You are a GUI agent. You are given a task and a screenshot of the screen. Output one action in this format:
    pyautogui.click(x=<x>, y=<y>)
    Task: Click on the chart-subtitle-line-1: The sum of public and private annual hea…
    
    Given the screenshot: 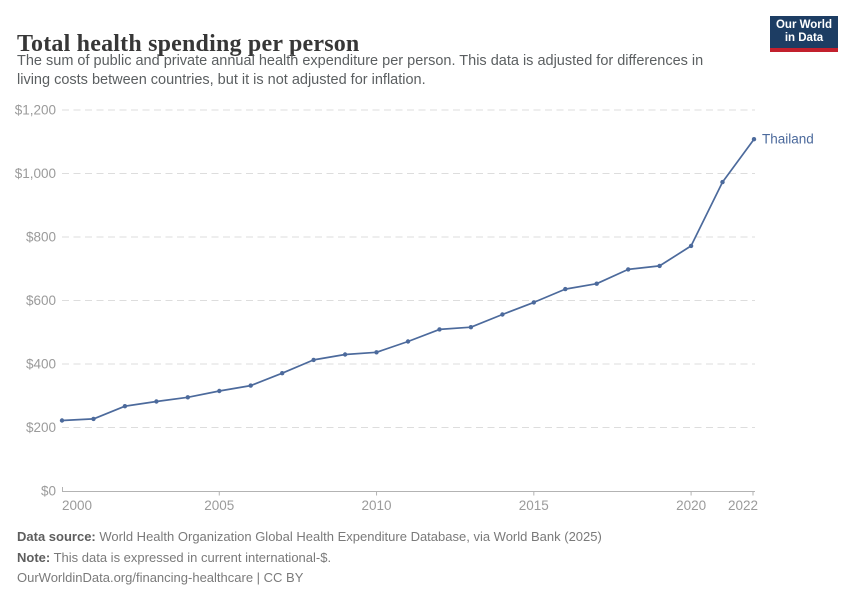 What is the action you would take?
    pyautogui.click(x=360, y=61)
    